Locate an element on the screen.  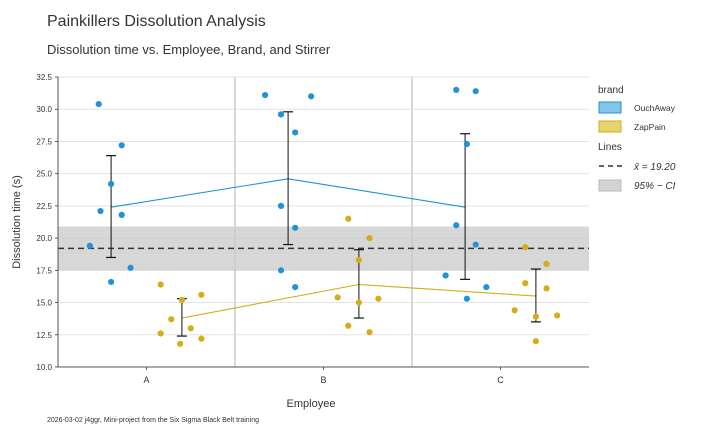
y-tick-label: 12.5 is located at coordinates (44, 335).